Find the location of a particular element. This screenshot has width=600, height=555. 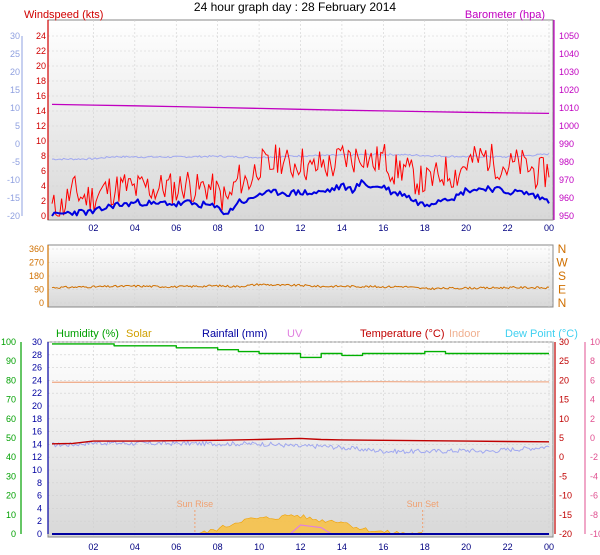

temperature-tick-label: 15 is located at coordinates (564, 400).